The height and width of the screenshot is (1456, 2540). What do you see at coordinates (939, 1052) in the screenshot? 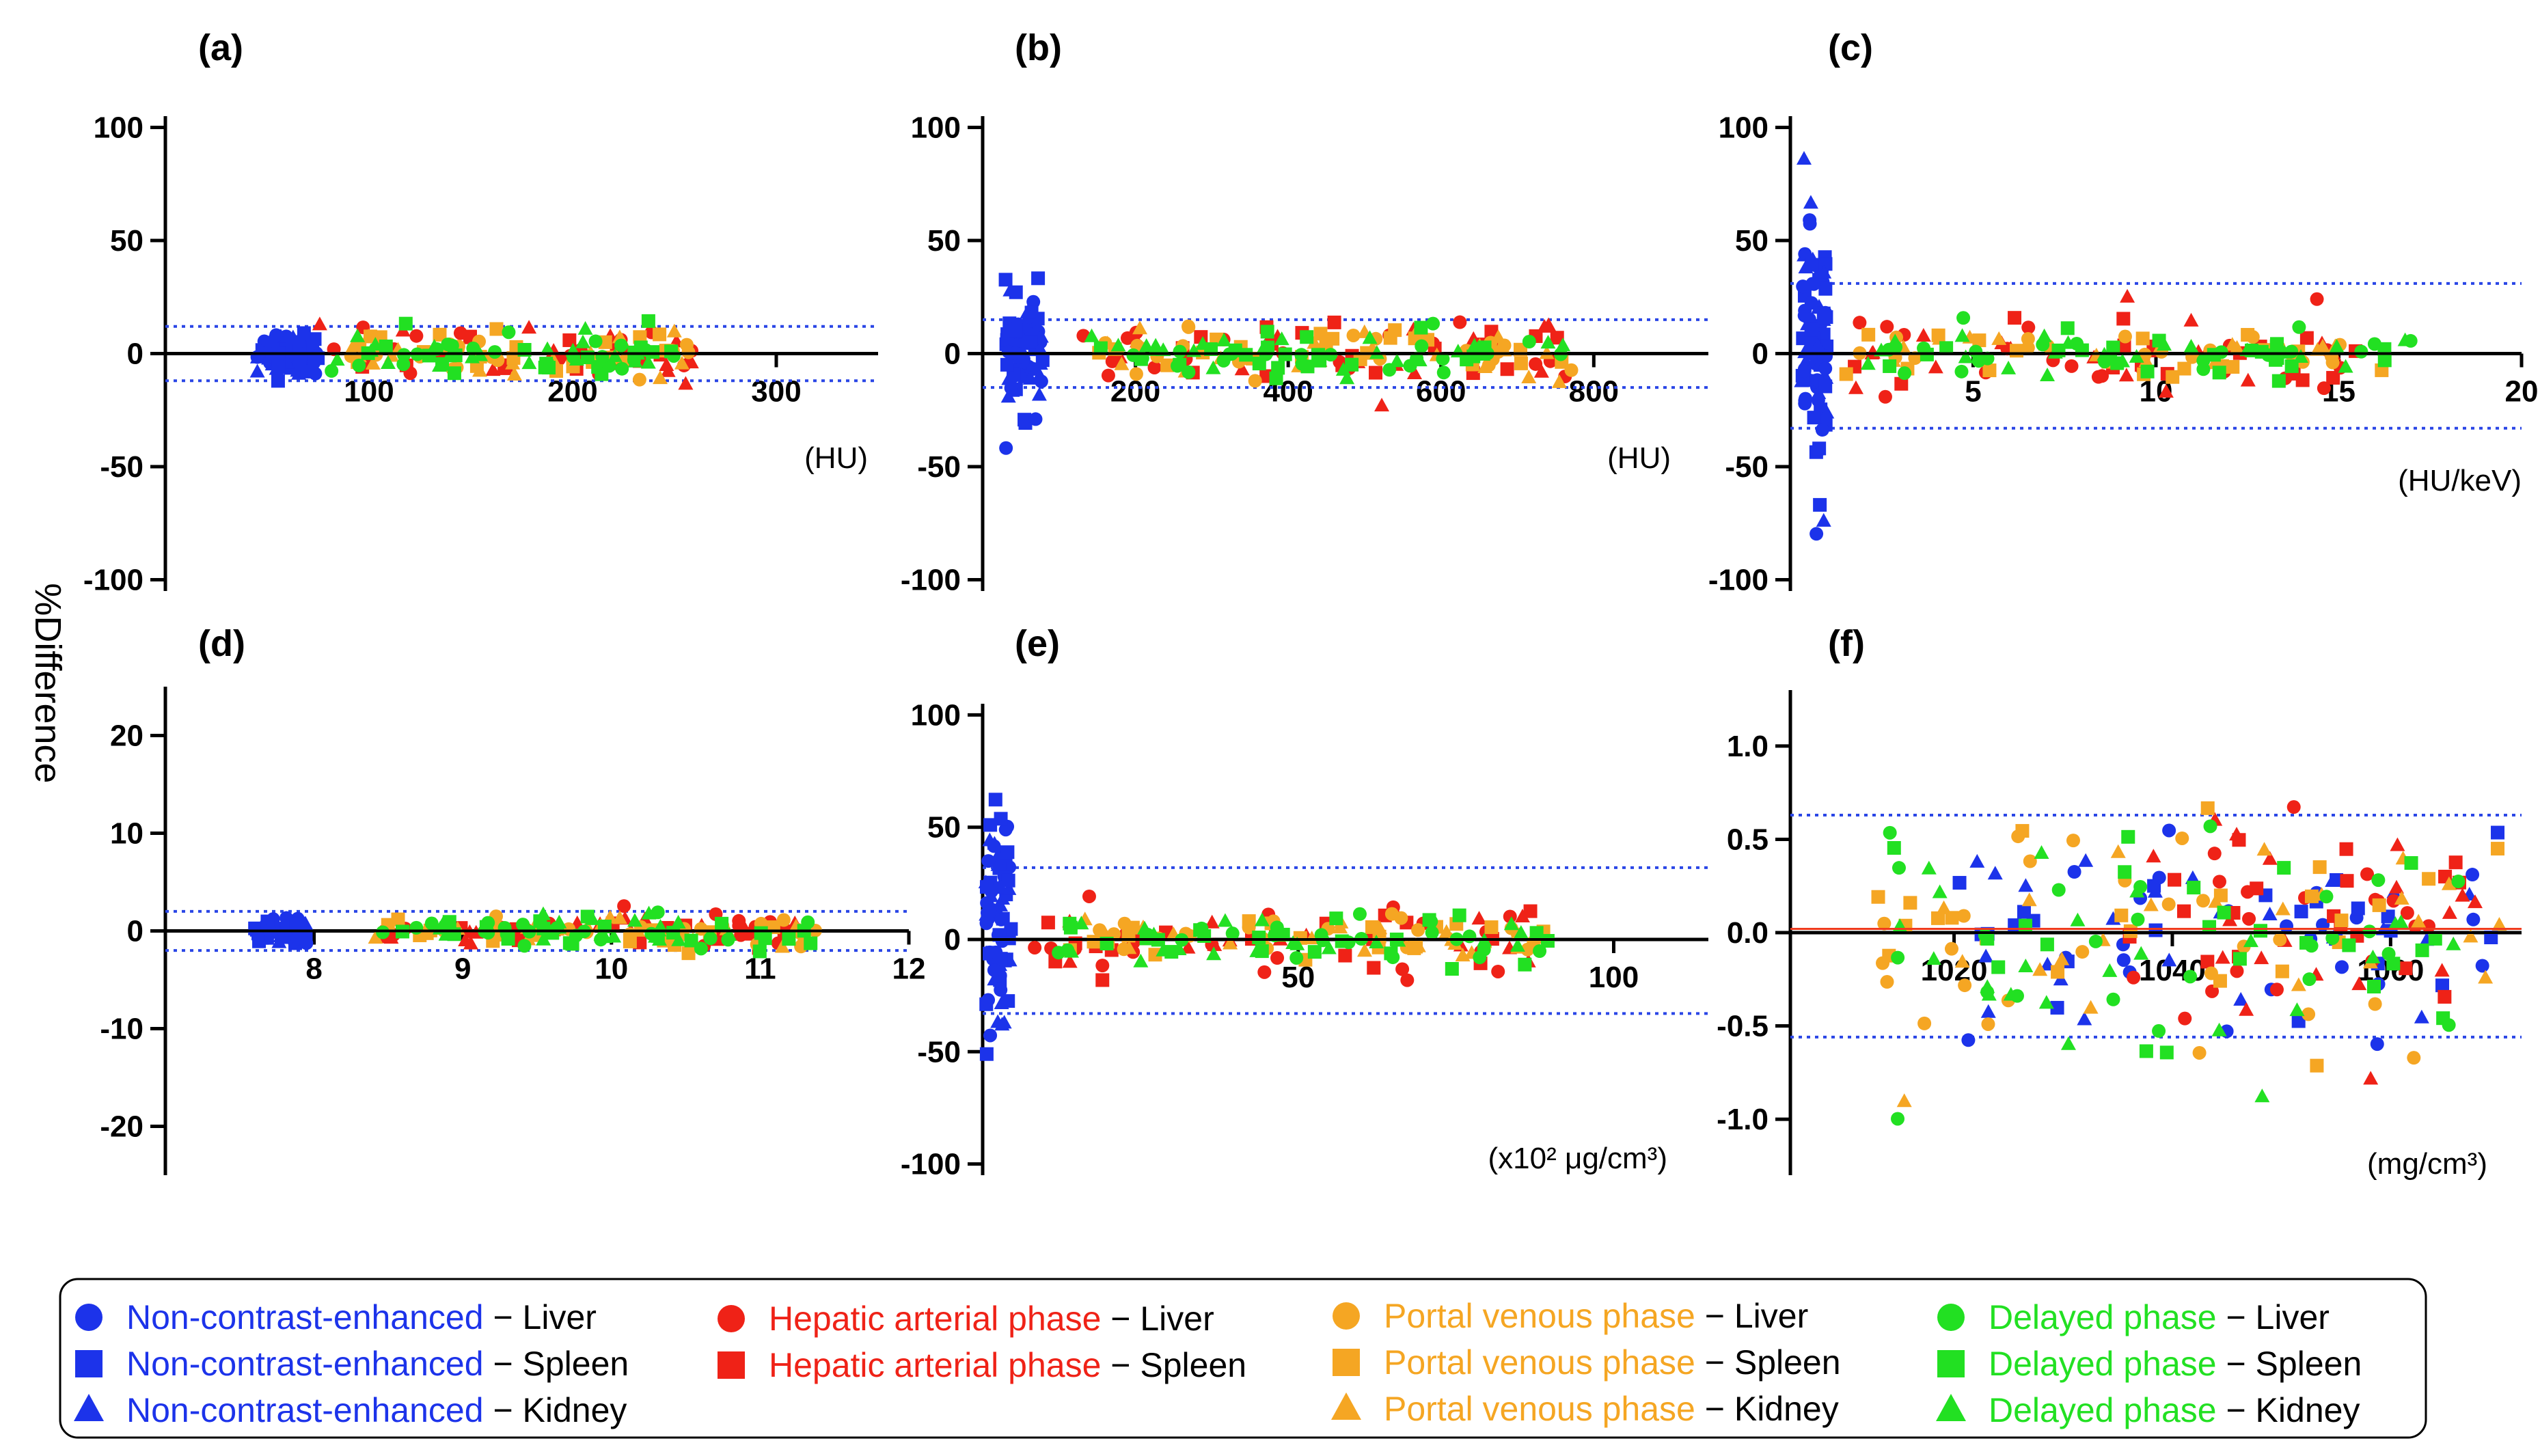
I see `y-tick-label: -50` at bounding box center [939, 1052].